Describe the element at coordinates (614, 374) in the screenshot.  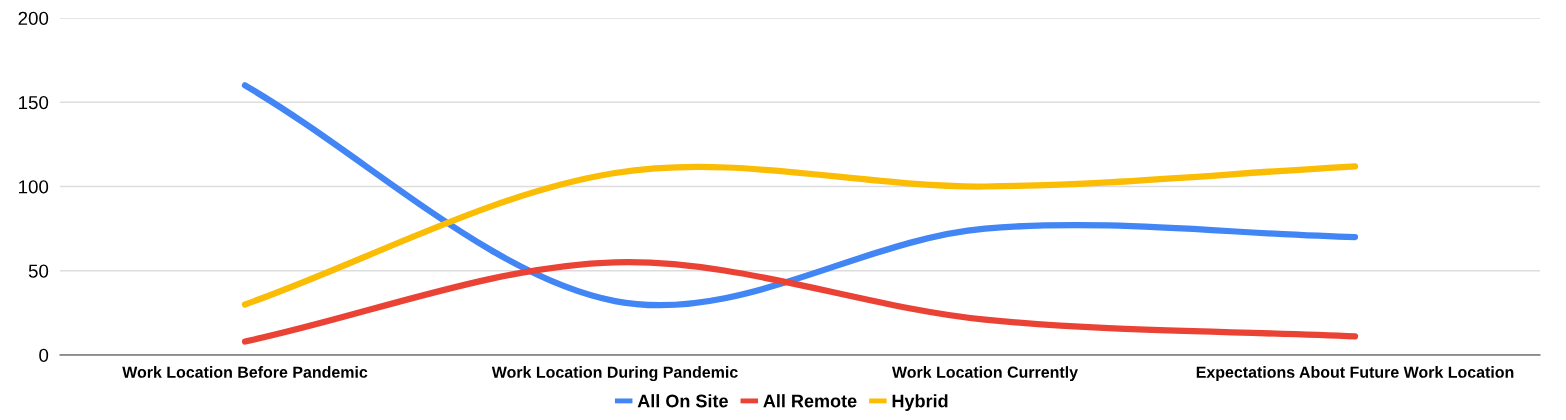
I see `x-tick-label: Work Location During Pandemic` at that location.